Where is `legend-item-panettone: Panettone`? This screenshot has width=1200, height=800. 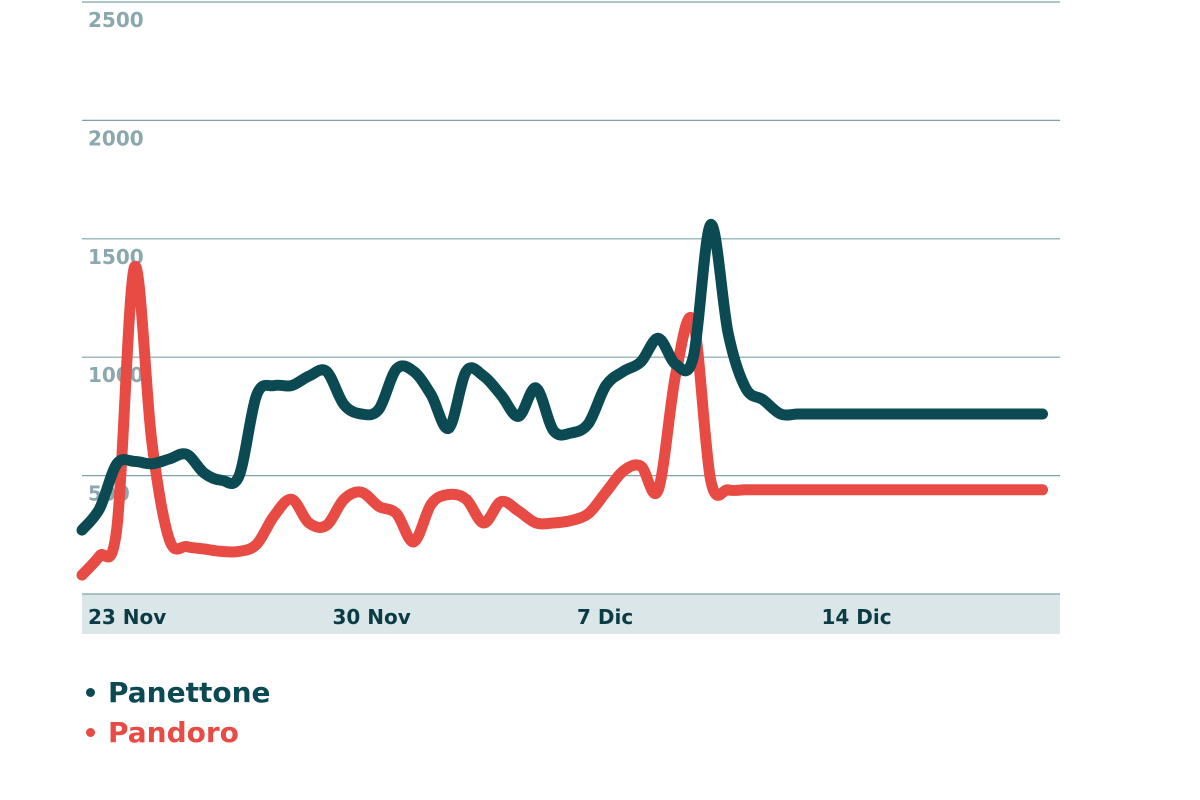 legend-item-panettone: Panettone is located at coordinates (176, 692).